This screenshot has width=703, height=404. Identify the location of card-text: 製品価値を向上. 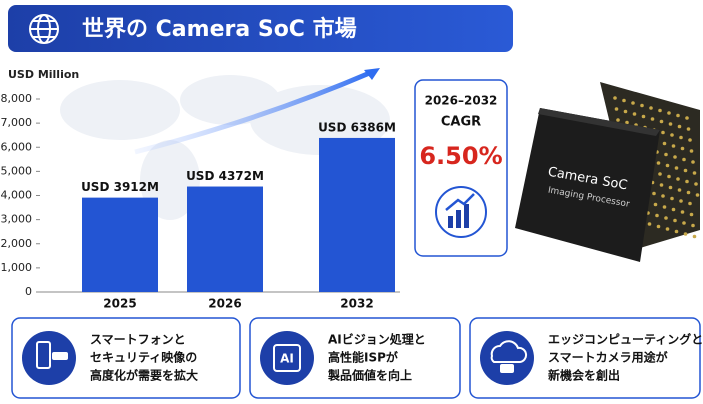
(369, 375).